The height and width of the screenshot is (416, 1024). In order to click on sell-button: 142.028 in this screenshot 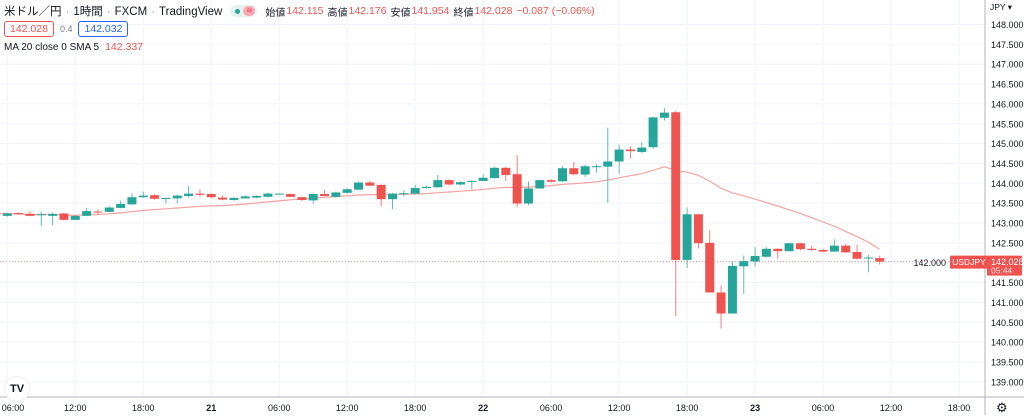, I will do `click(29, 29)`.